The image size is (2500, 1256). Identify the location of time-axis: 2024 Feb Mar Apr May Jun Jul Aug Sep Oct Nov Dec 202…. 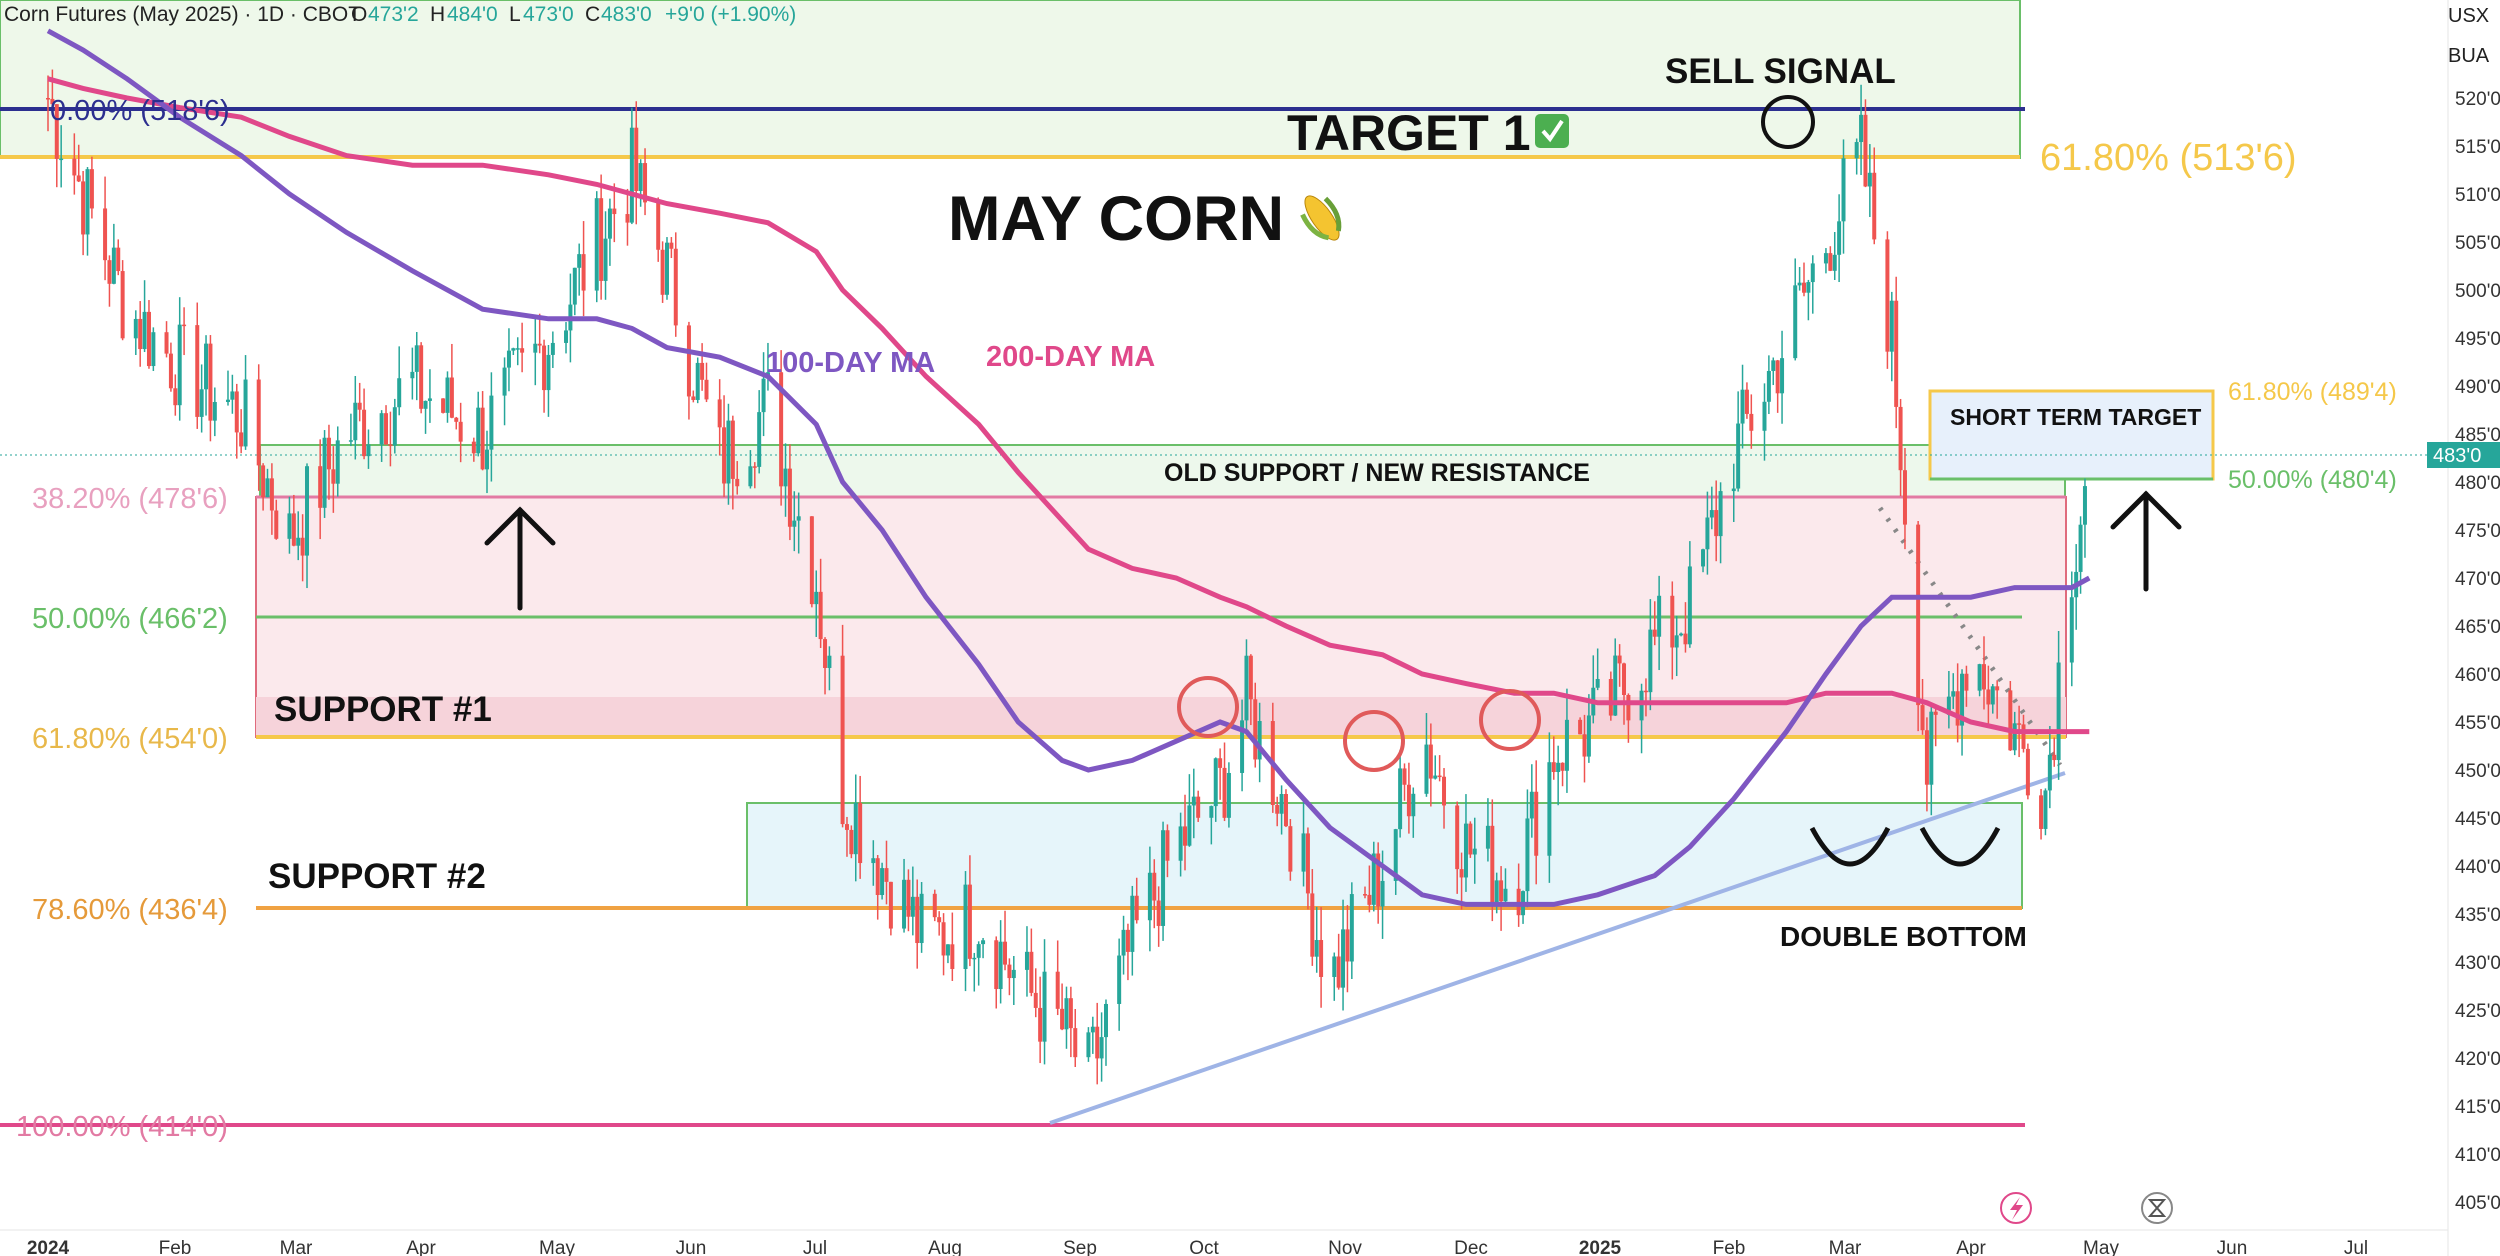
(1197, 1247).